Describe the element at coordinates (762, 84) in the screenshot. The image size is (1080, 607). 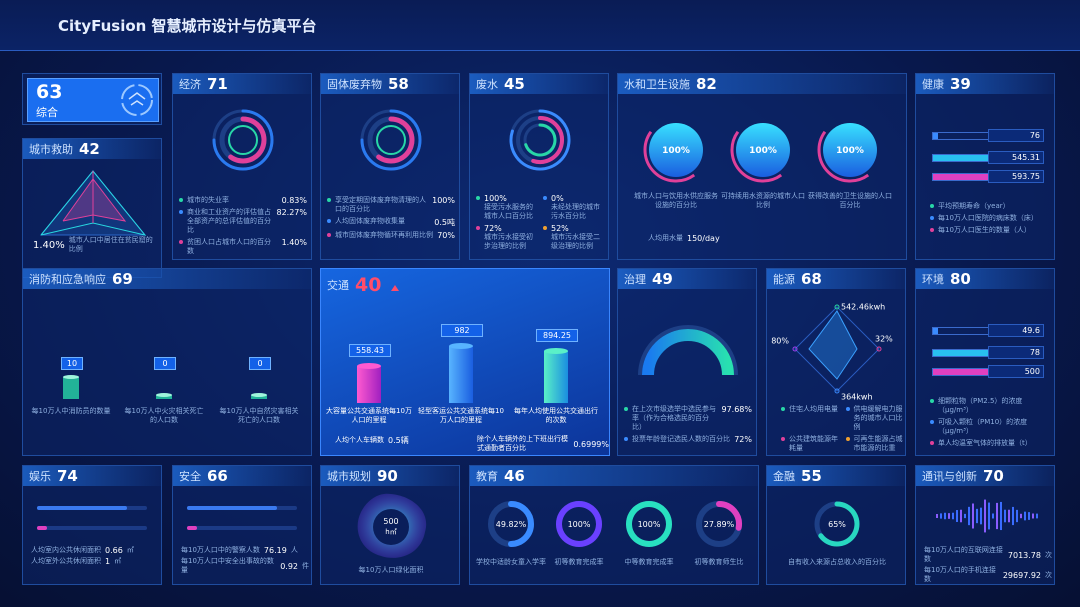
I see `panel-header: 水和卫生设施 82` at that location.